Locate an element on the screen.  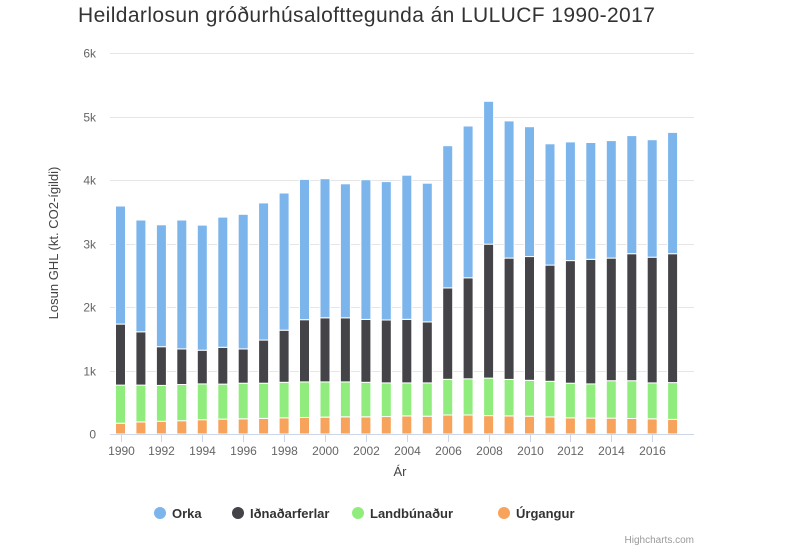
bar-stack-2012 is located at coordinates (570, 288).